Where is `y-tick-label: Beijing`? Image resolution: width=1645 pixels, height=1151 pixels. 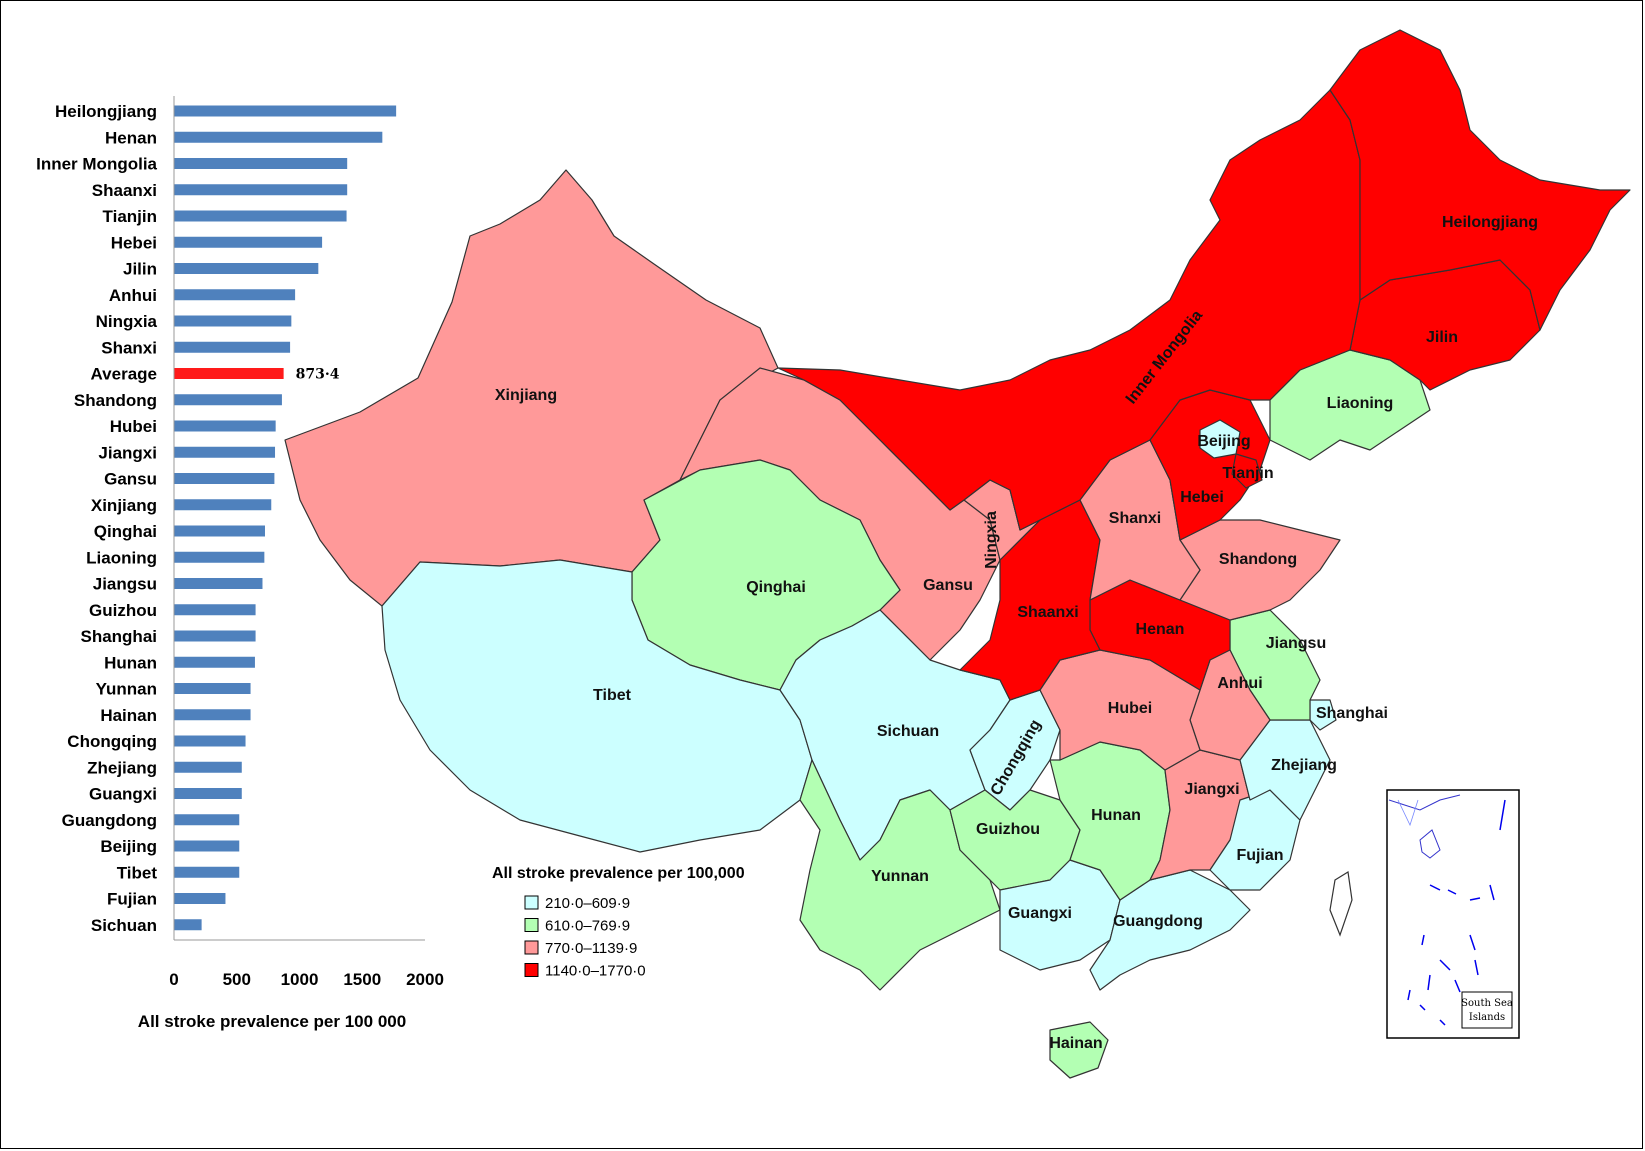
y-tick-label: Beijing is located at coordinates (128, 846).